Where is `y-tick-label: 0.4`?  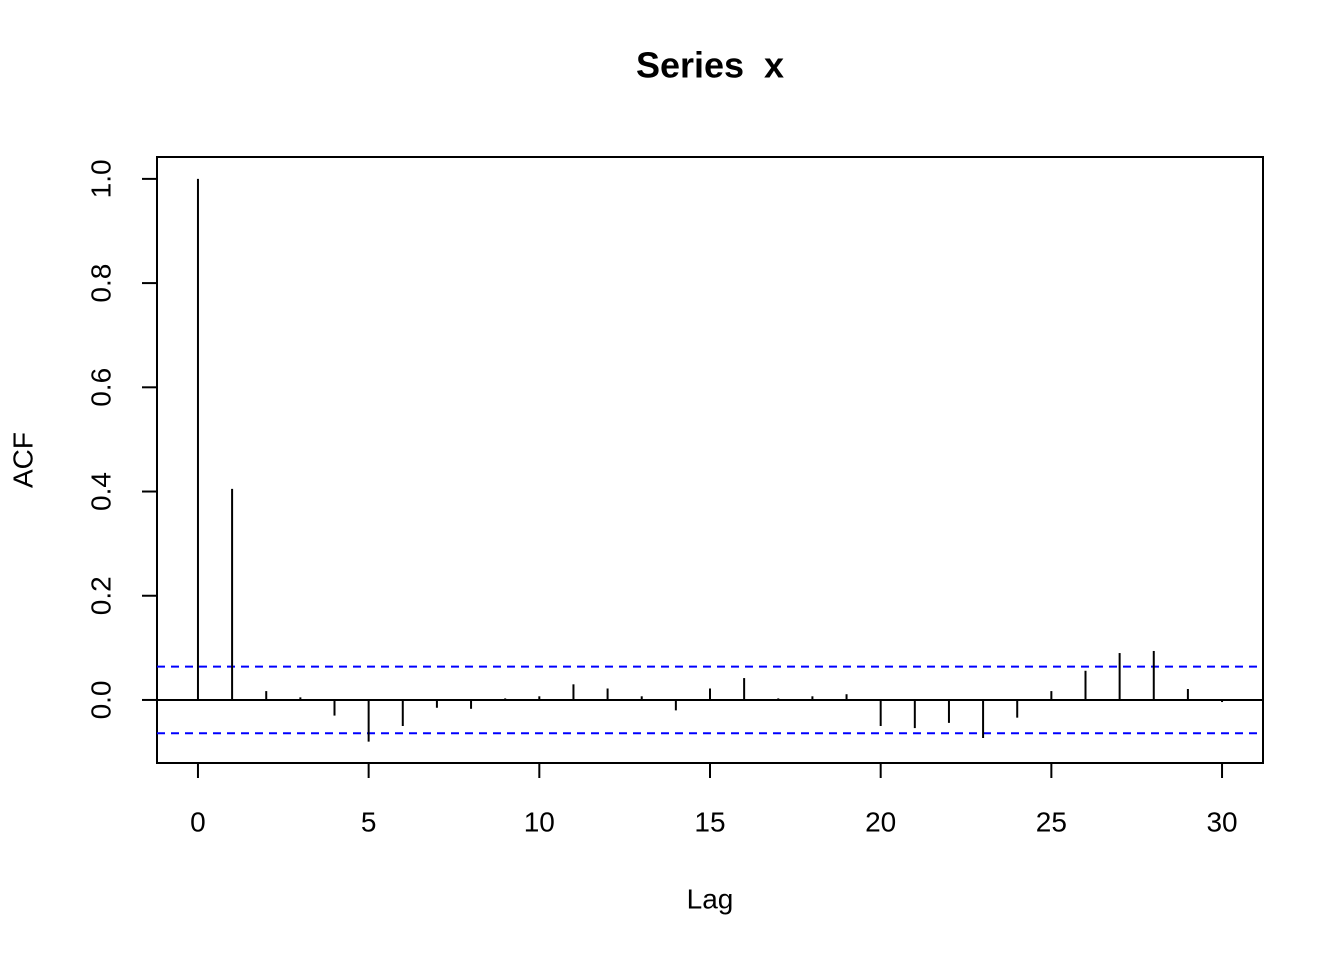
y-tick-label: 0.4 is located at coordinates (100, 491).